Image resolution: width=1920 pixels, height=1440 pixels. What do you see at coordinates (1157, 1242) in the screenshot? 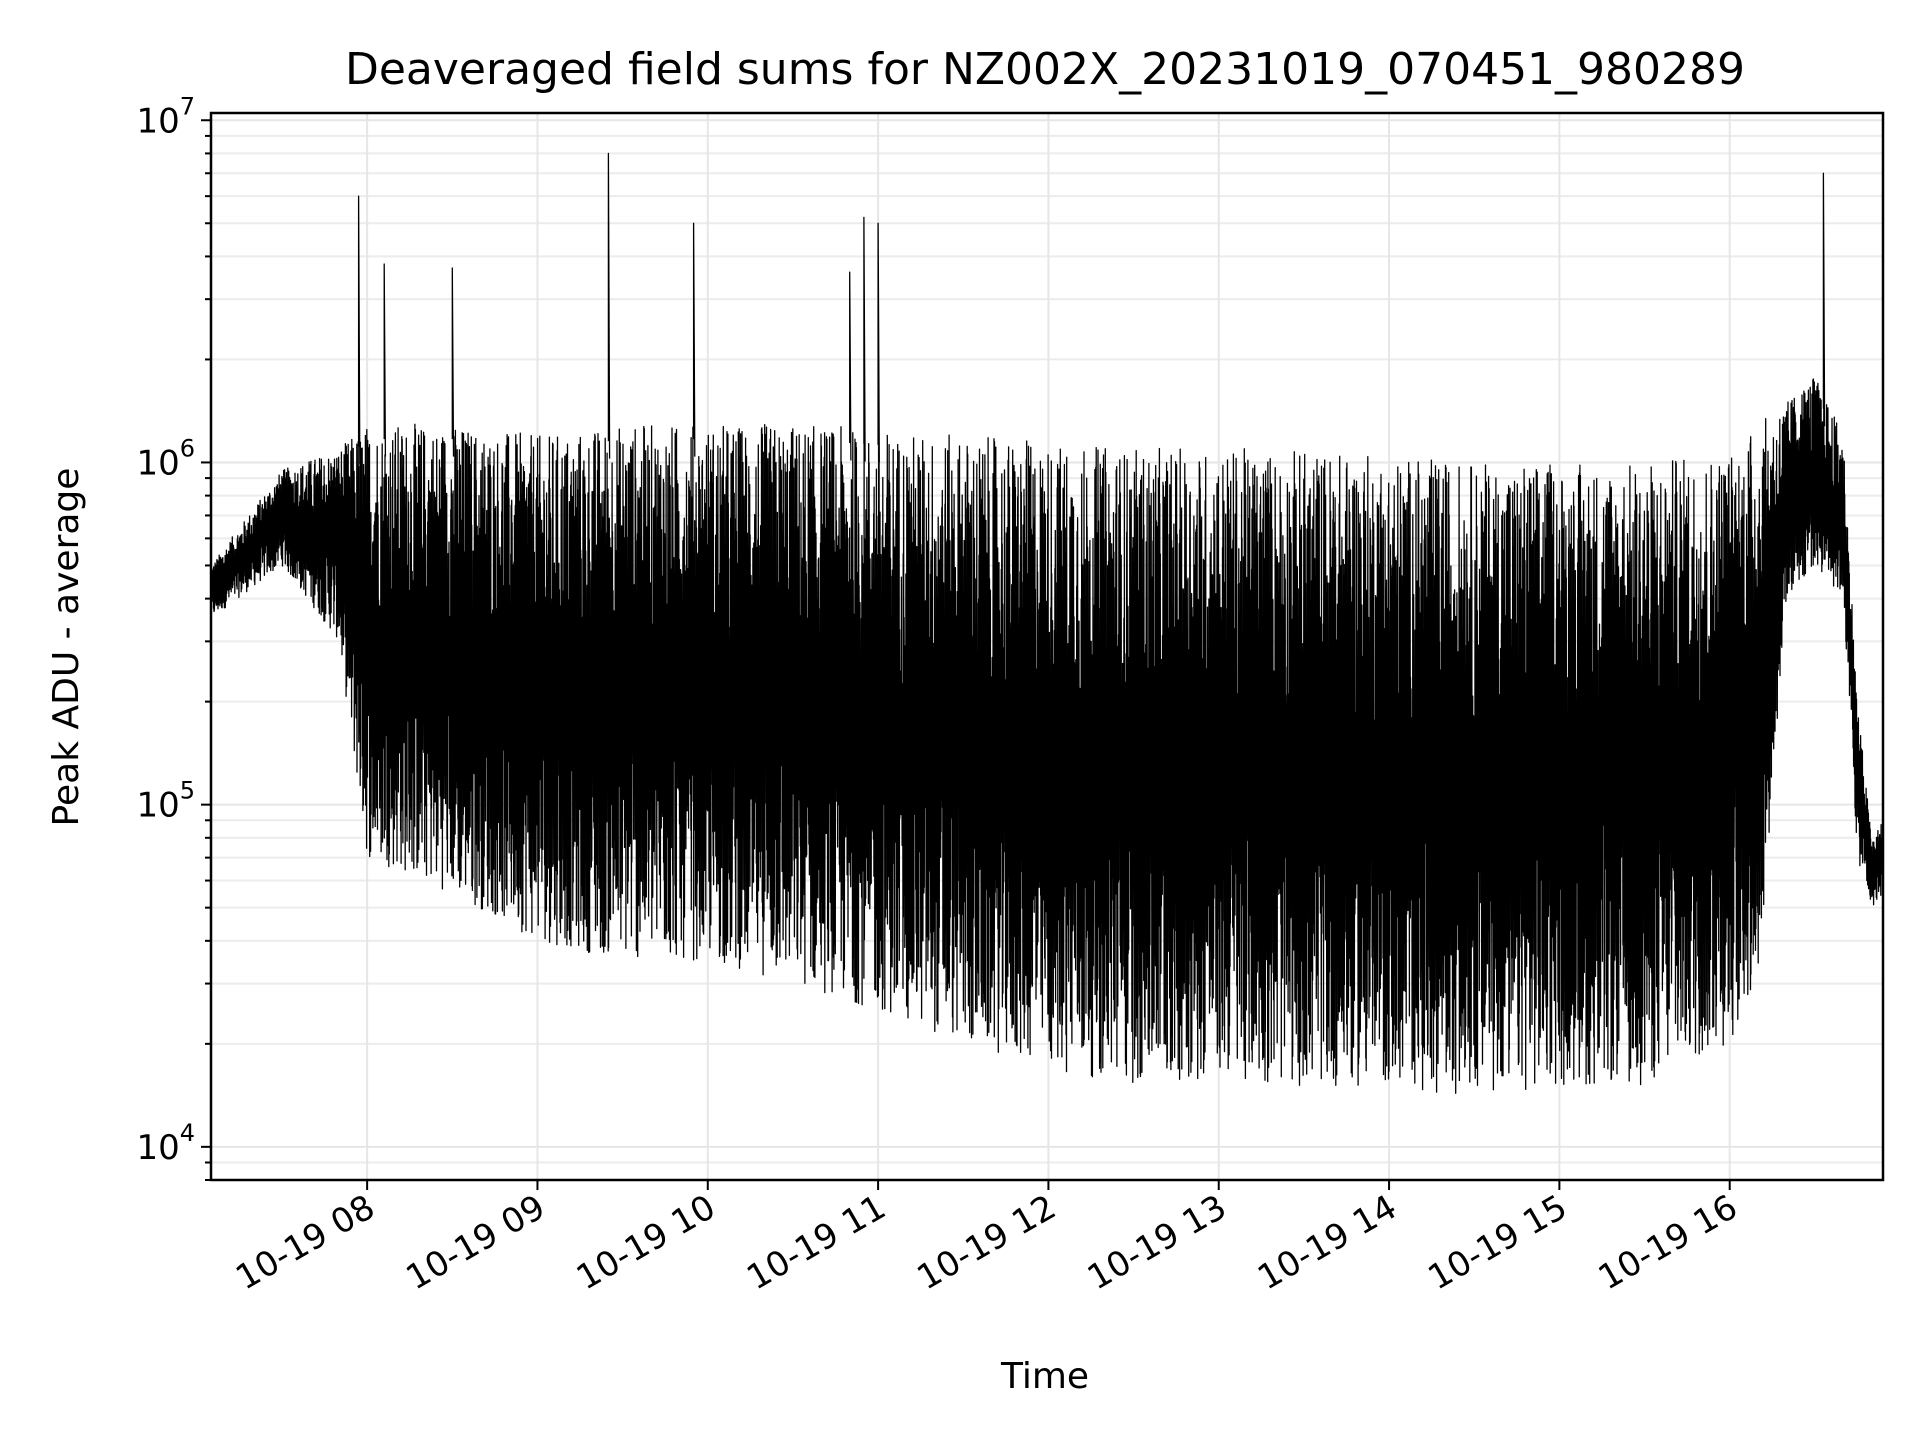
I see `x-tick-label: 10-19 13` at bounding box center [1157, 1242].